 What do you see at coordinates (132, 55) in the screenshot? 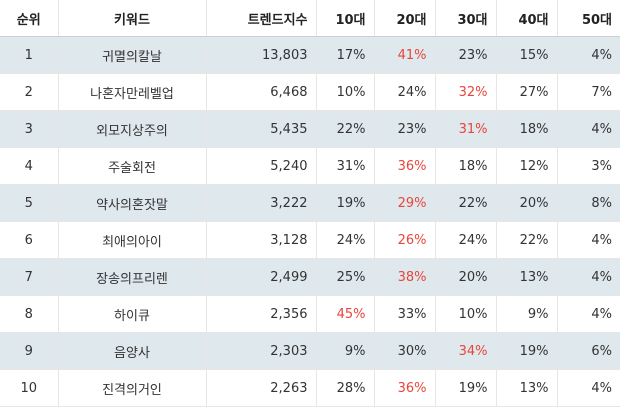
I see `cell-keyword: 귀멸의칼날` at bounding box center [132, 55].